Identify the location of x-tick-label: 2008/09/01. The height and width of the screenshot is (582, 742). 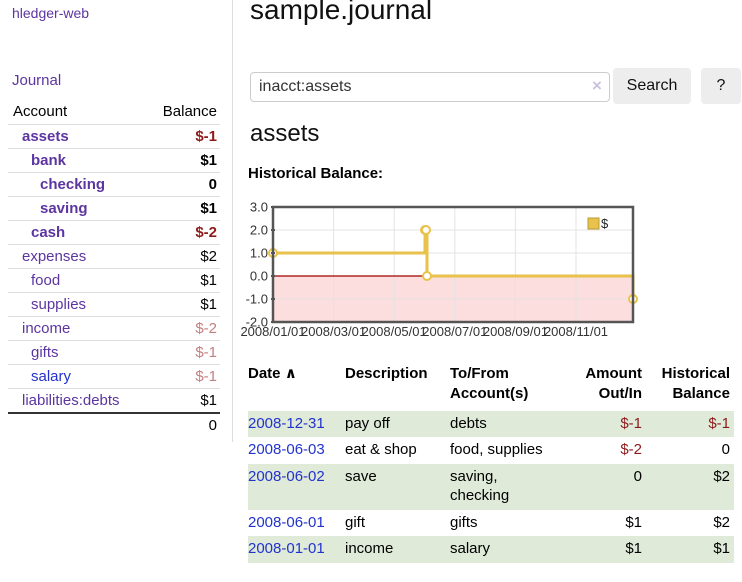
(515, 331).